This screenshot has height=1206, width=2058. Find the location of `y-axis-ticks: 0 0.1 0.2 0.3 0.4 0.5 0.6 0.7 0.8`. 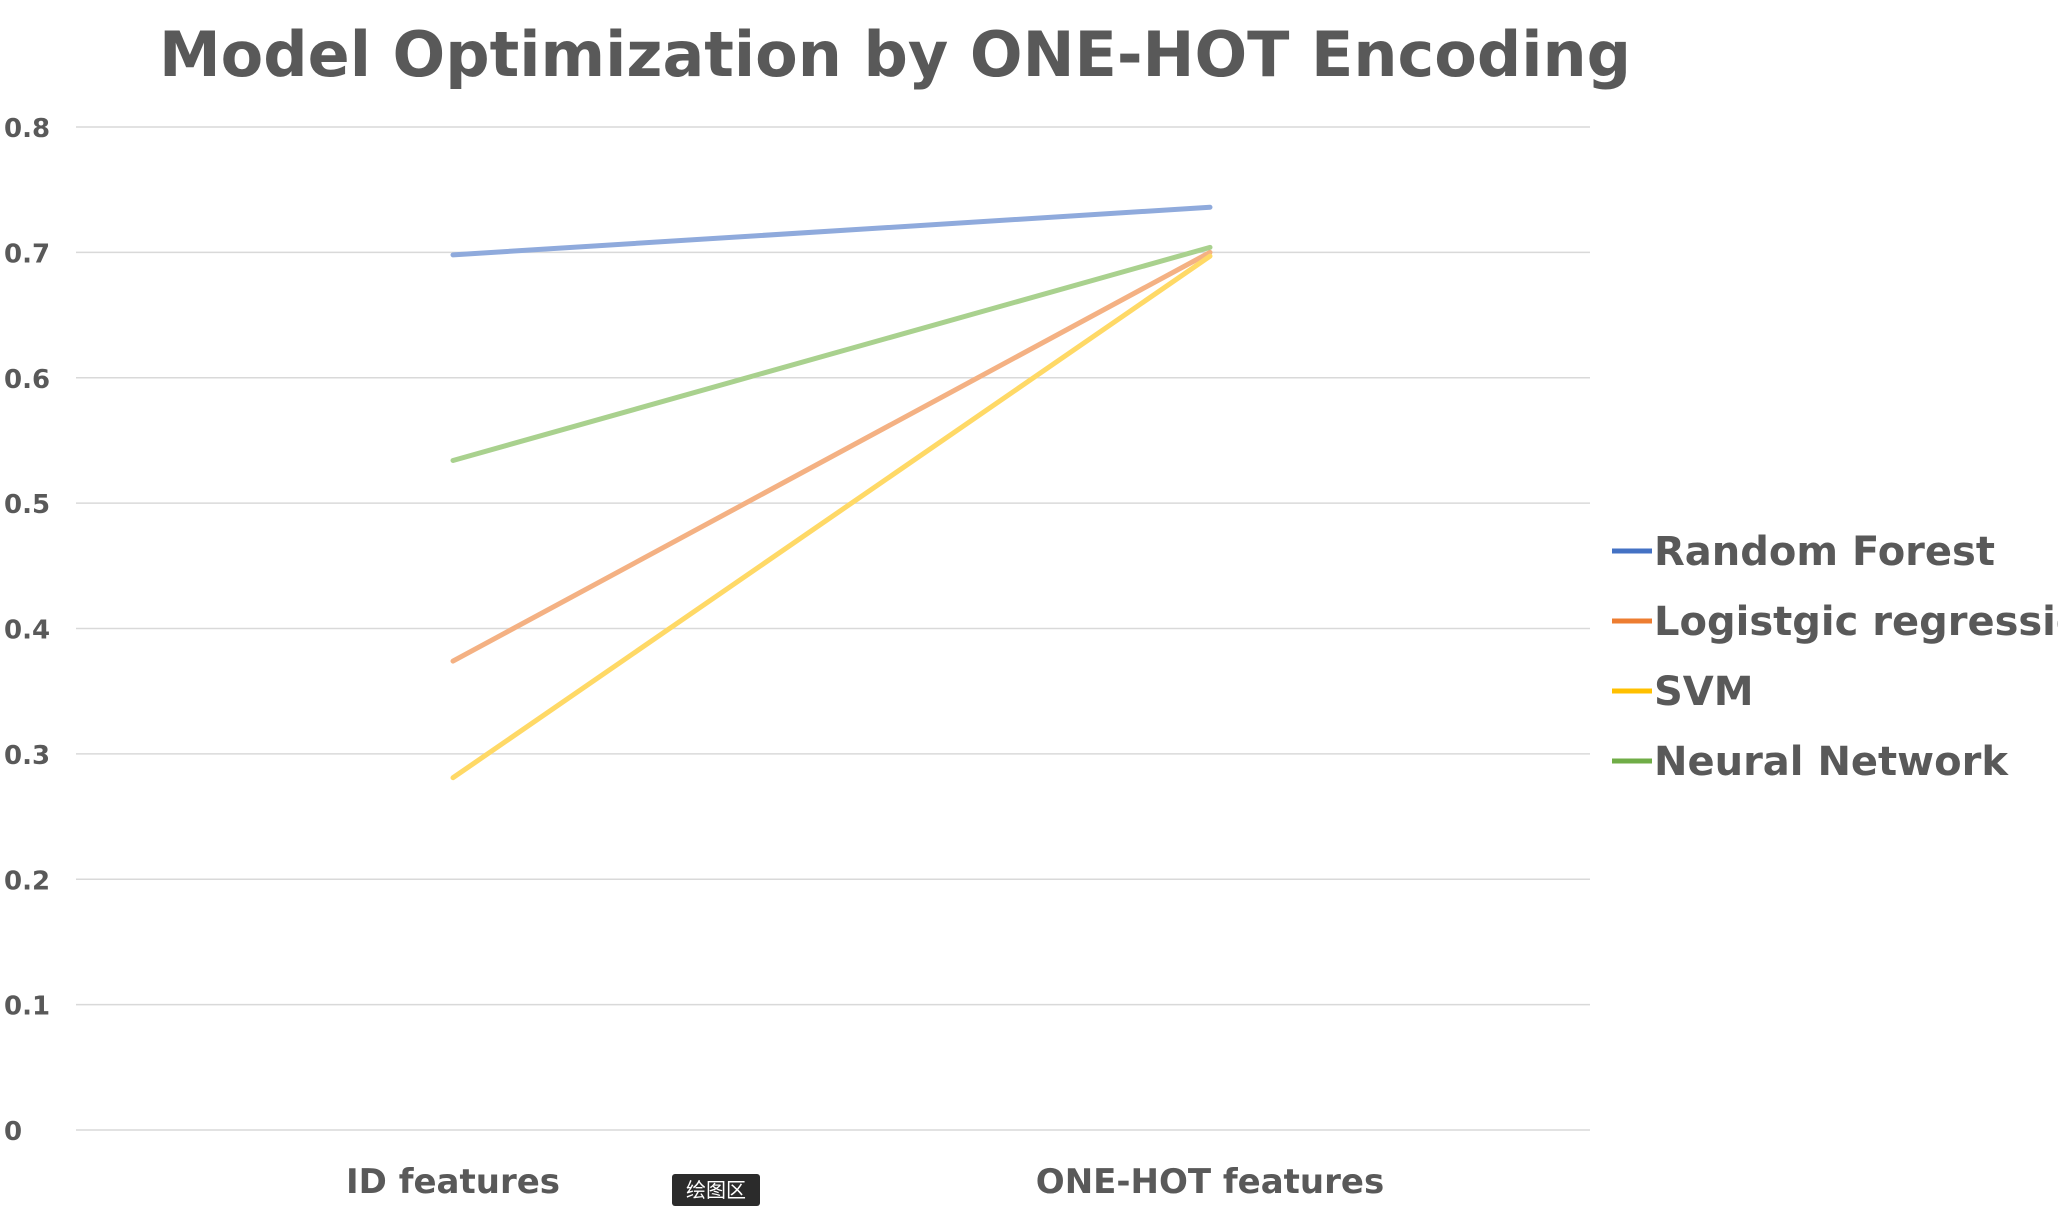

y-axis-ticks: 0 0.1 0.2 0.3 0.4 0.5 0.6 0.7 0.8 is located at coordinates (27, 630).